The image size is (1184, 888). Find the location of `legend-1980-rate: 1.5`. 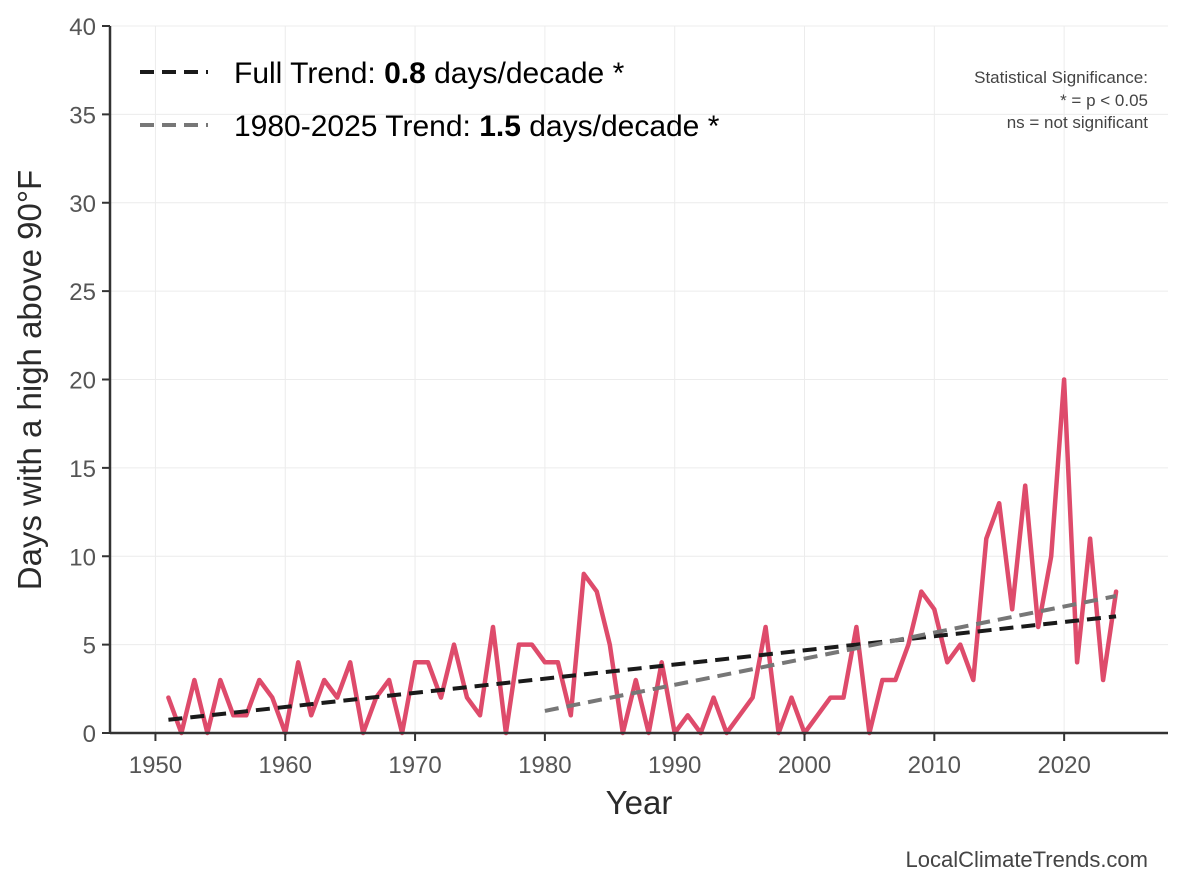

legend-1980-rate: 1.5 is located at coordinates (500, 126).